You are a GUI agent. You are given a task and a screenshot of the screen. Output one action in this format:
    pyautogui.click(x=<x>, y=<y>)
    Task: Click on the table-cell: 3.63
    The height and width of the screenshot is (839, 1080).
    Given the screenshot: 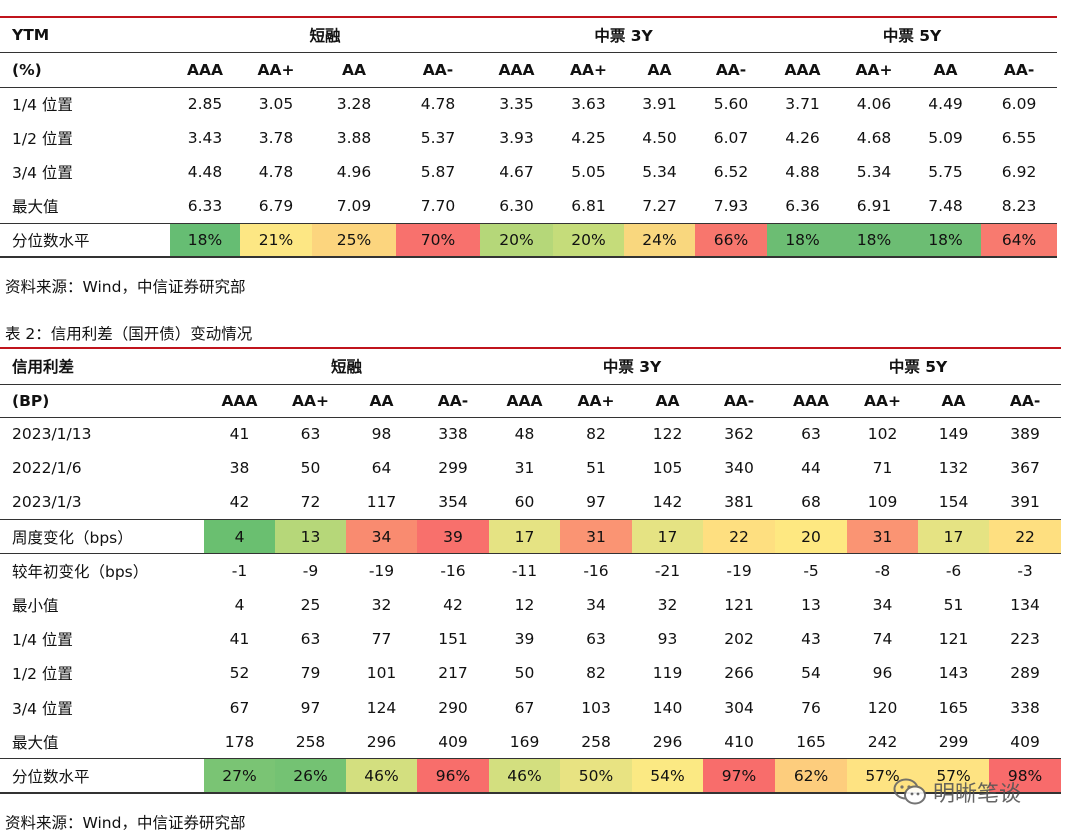 What is the action you would take?
    pyautogui.click(x=588, y=104)
    